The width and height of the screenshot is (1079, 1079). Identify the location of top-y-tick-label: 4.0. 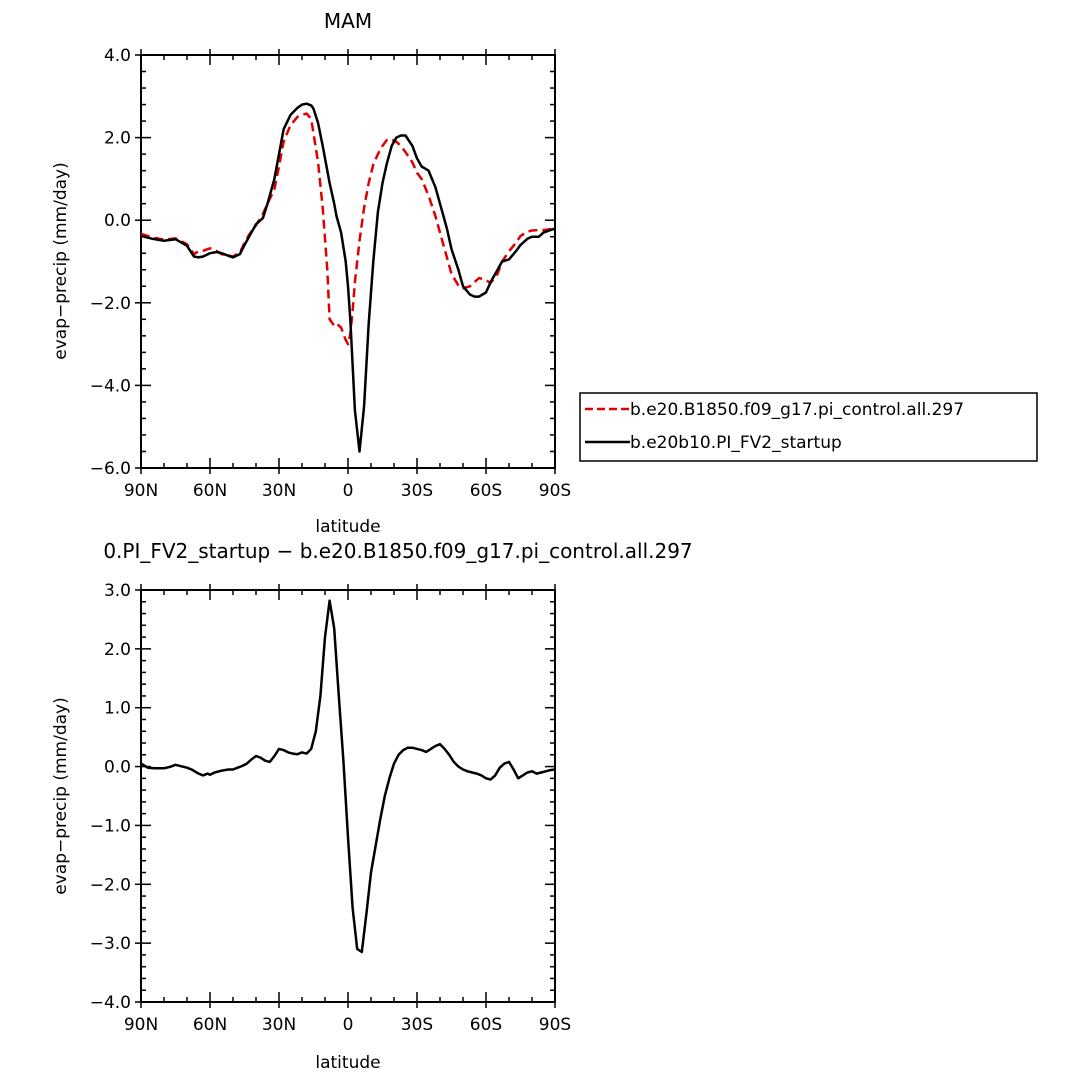
(117, 56).